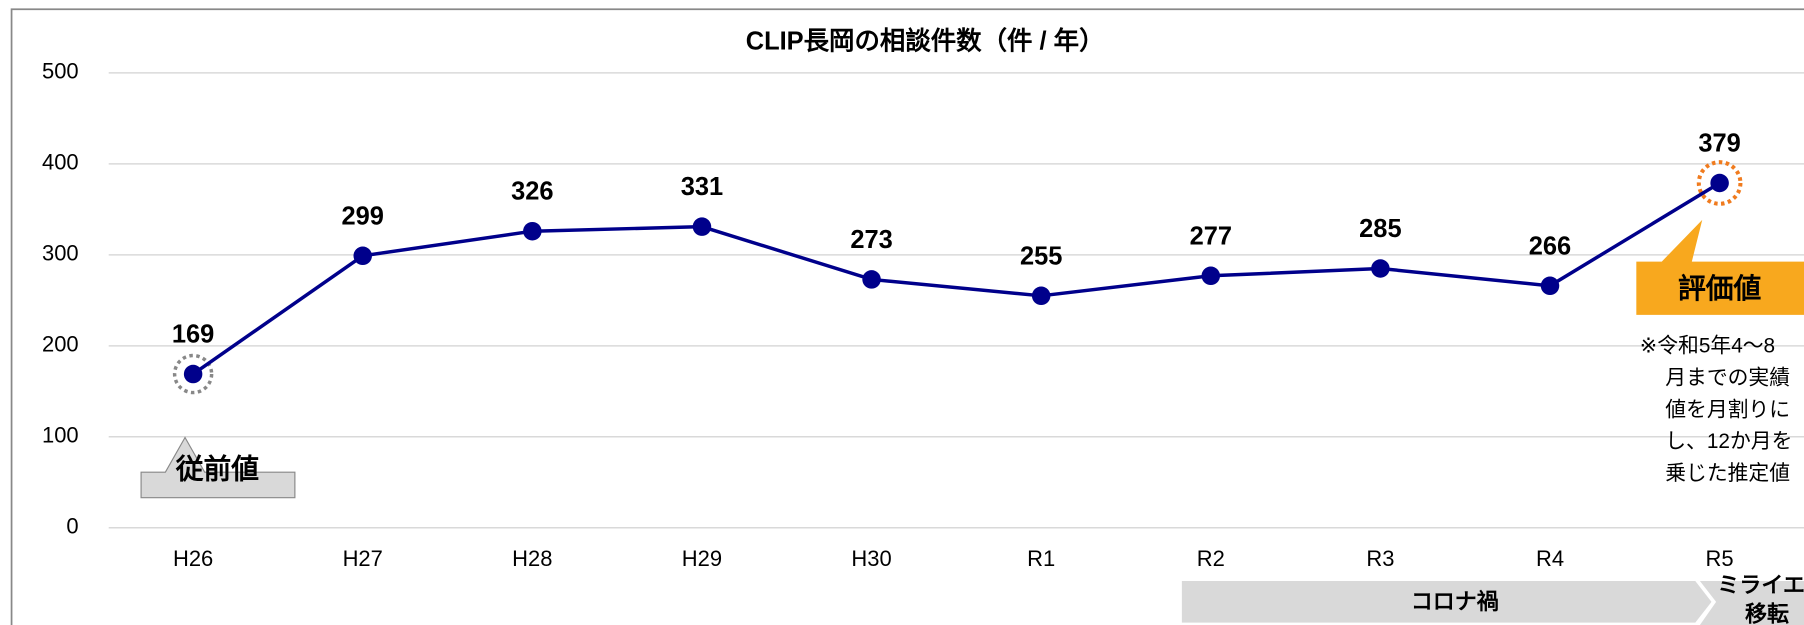  I want to click on baseline-callout, so click(218, 467).